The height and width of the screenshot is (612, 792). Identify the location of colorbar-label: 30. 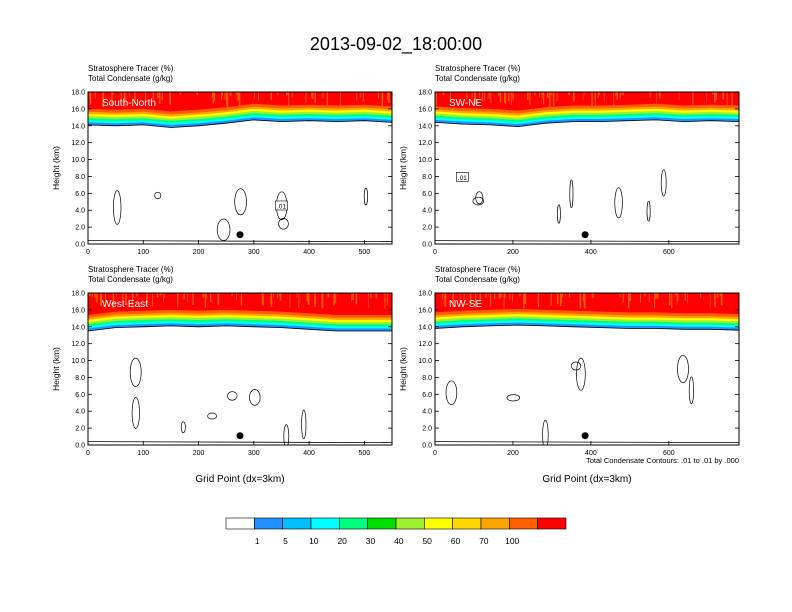
(371, 541).